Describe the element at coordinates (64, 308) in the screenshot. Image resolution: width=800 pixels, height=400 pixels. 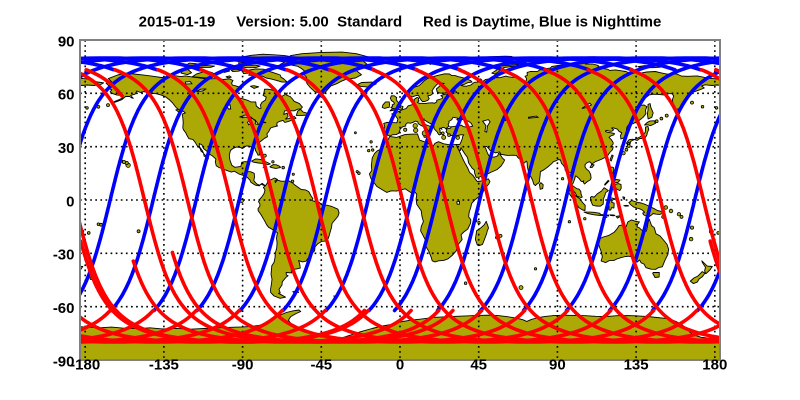
I see `svg-text: -60` at that location.